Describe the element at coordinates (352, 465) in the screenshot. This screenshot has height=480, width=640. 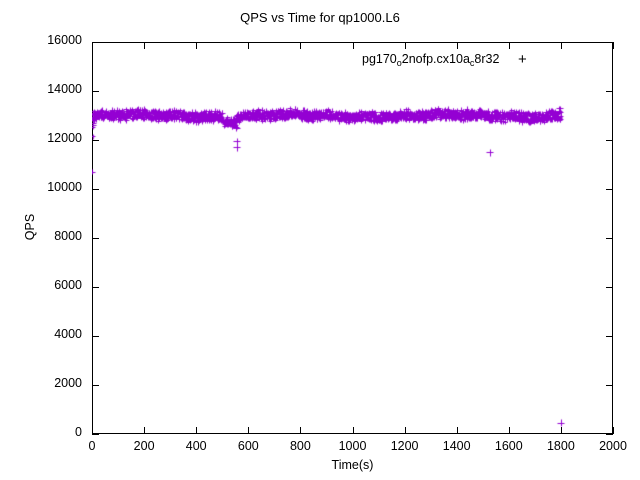
I see `x-axis-title: Time(s)` at that location.